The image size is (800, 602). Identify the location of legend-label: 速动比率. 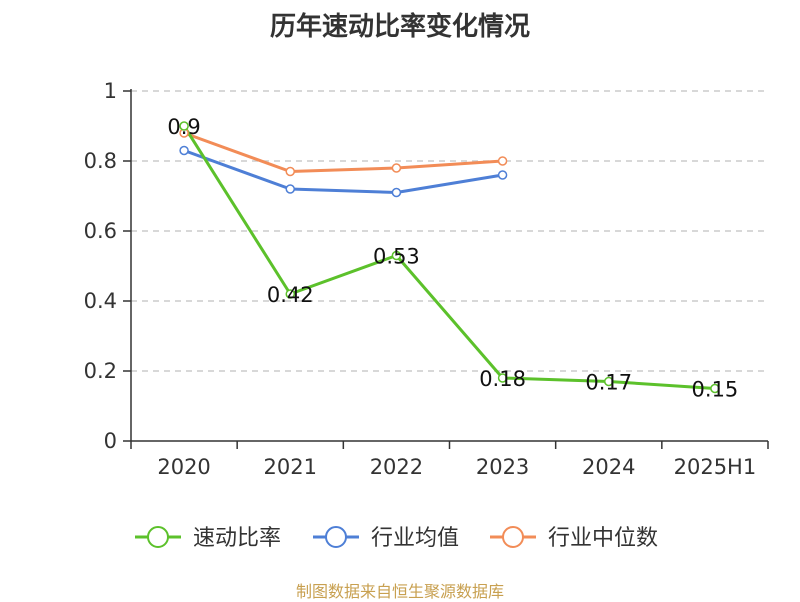
(237, 538).